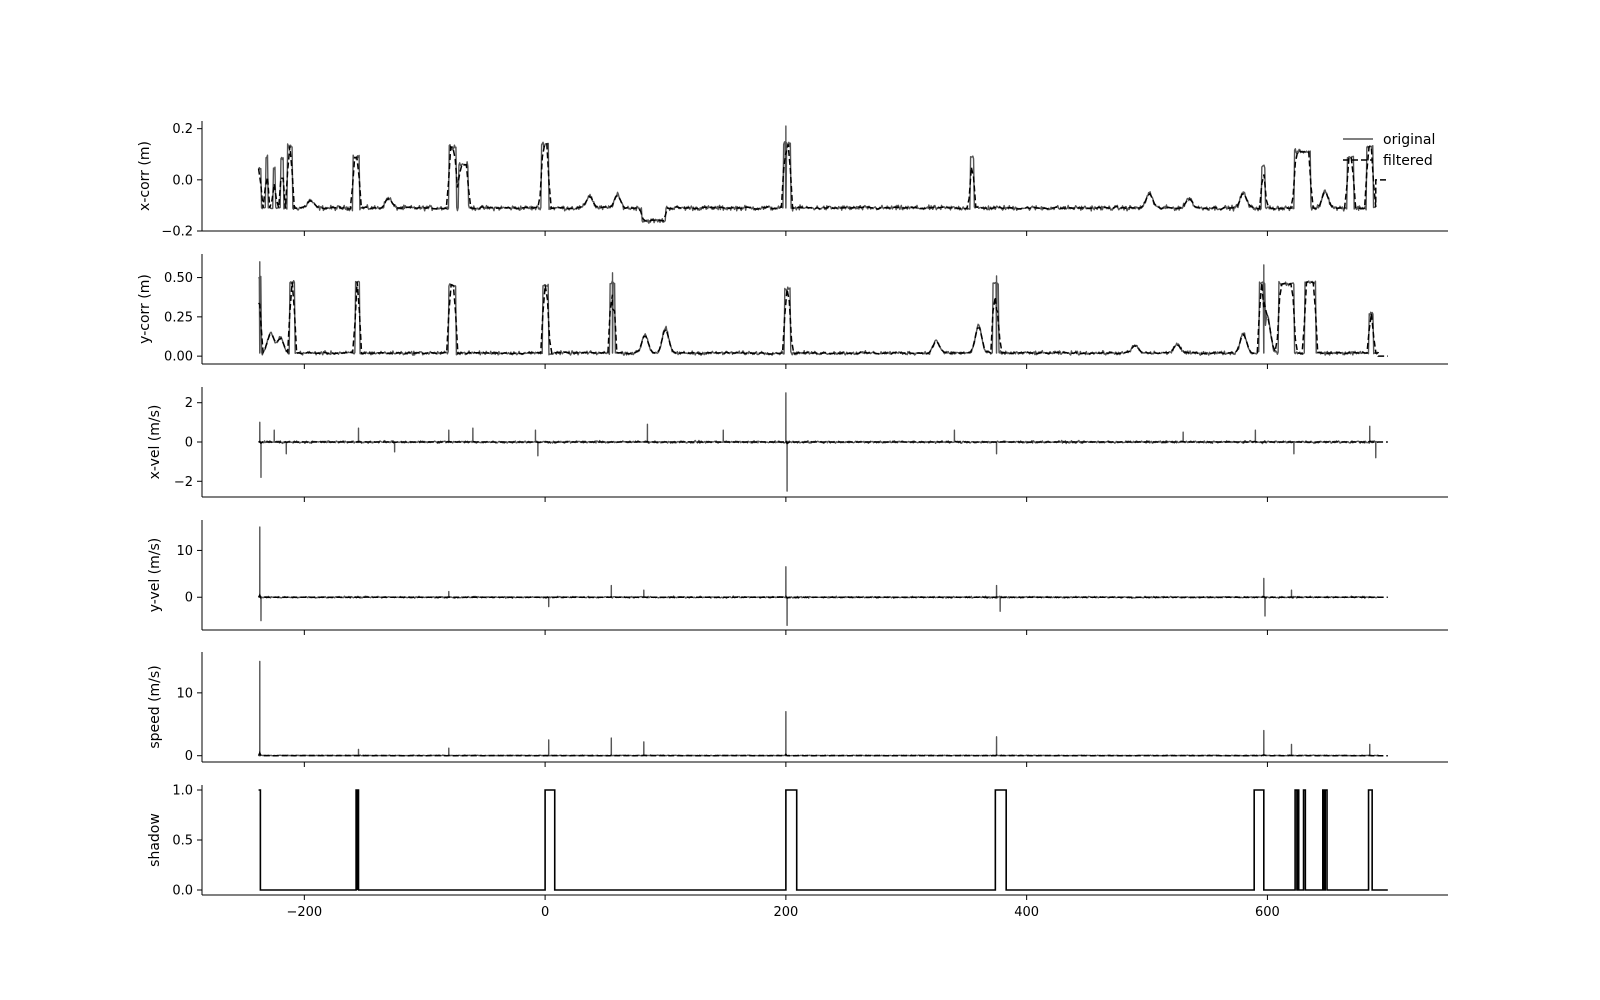 This screenshot has height=1000, width=1600. What do you see at coordinates (1409, 140) in the screenshot?
I see `legend-label: original` at bounding box center [1409, 140].